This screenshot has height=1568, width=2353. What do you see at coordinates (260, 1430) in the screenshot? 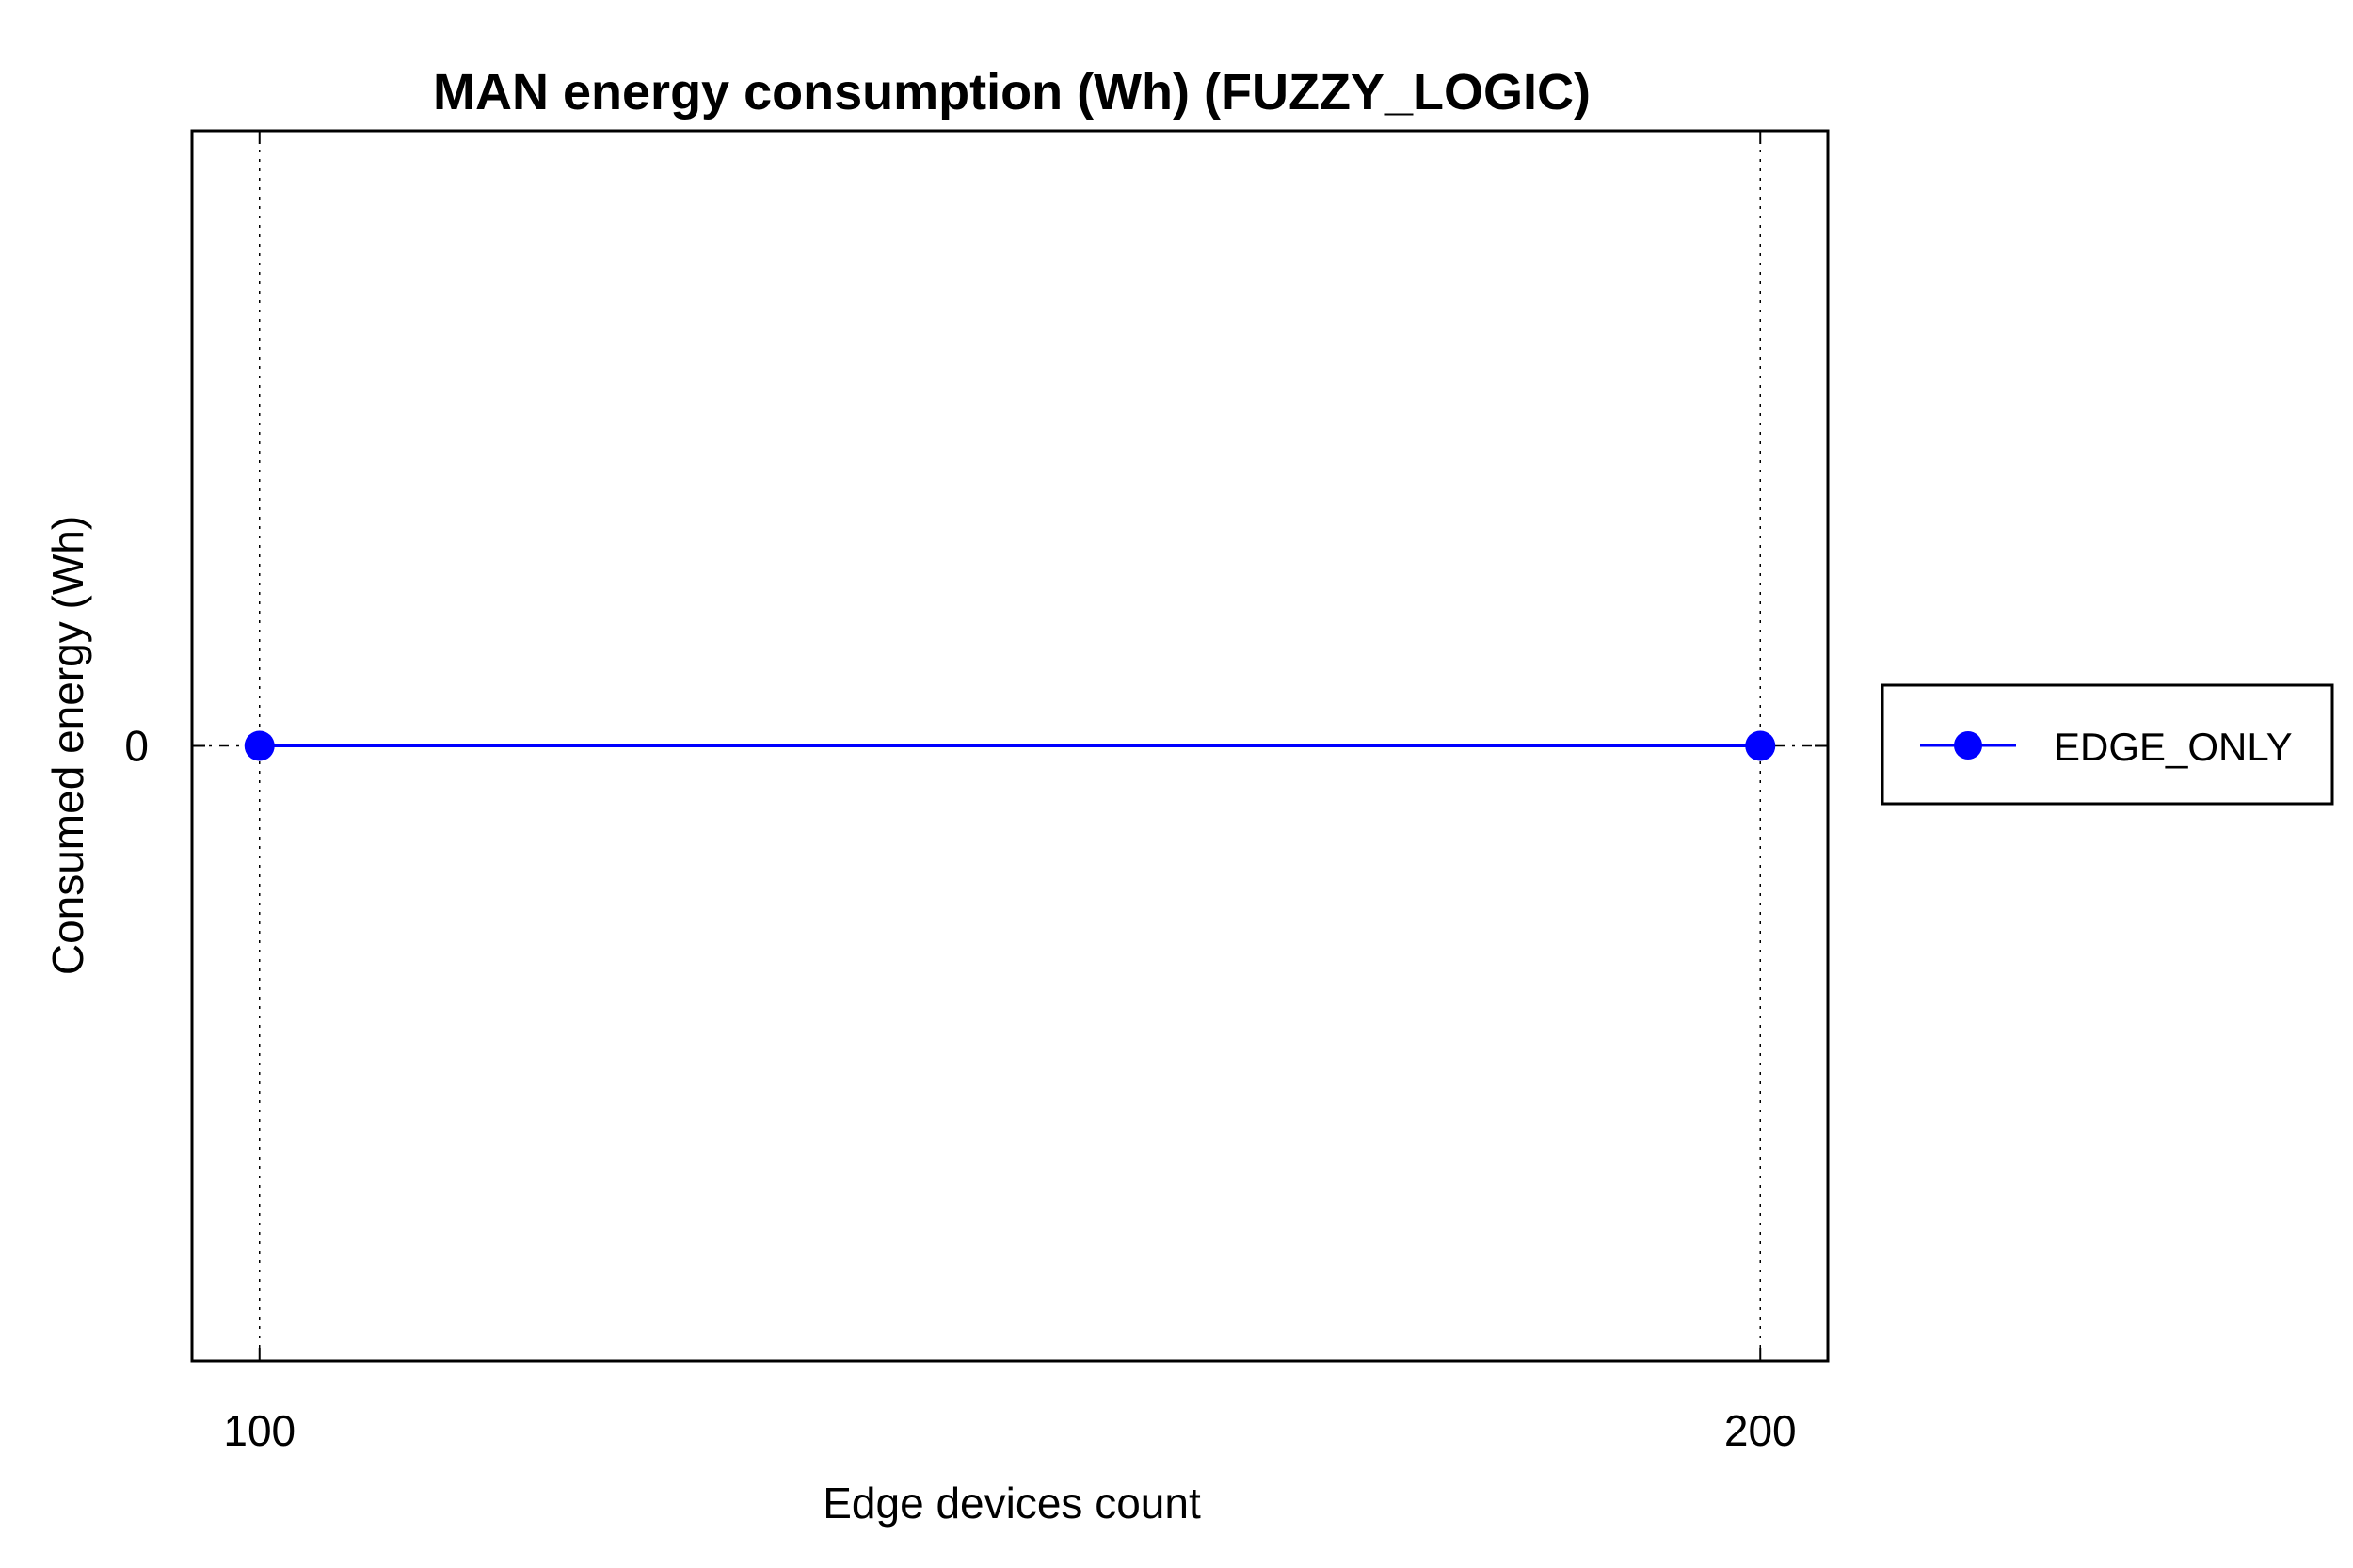
I see `x-tick-label: 100` at bounding box center [260, 1430].